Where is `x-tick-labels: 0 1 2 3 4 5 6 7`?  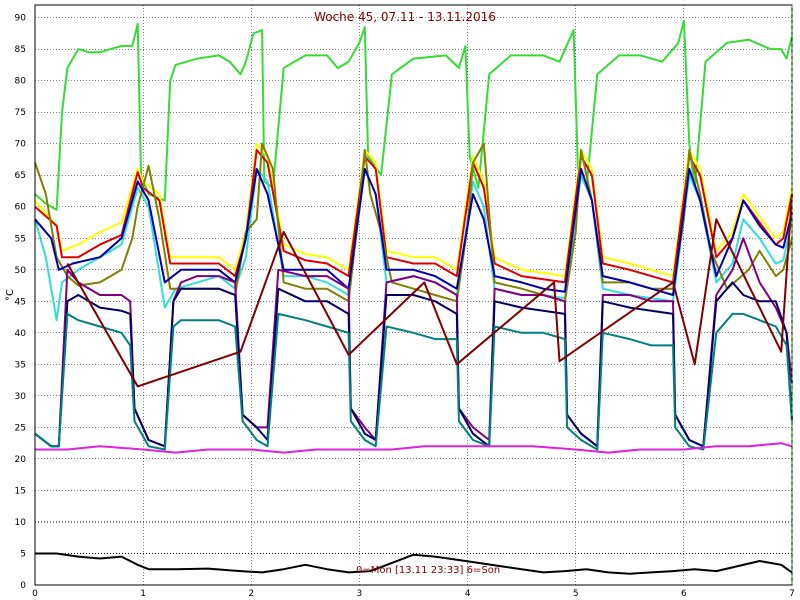
x-tick-labels: 0 1 2 3 4 5 6 7 is located at coordinates (413, 594).